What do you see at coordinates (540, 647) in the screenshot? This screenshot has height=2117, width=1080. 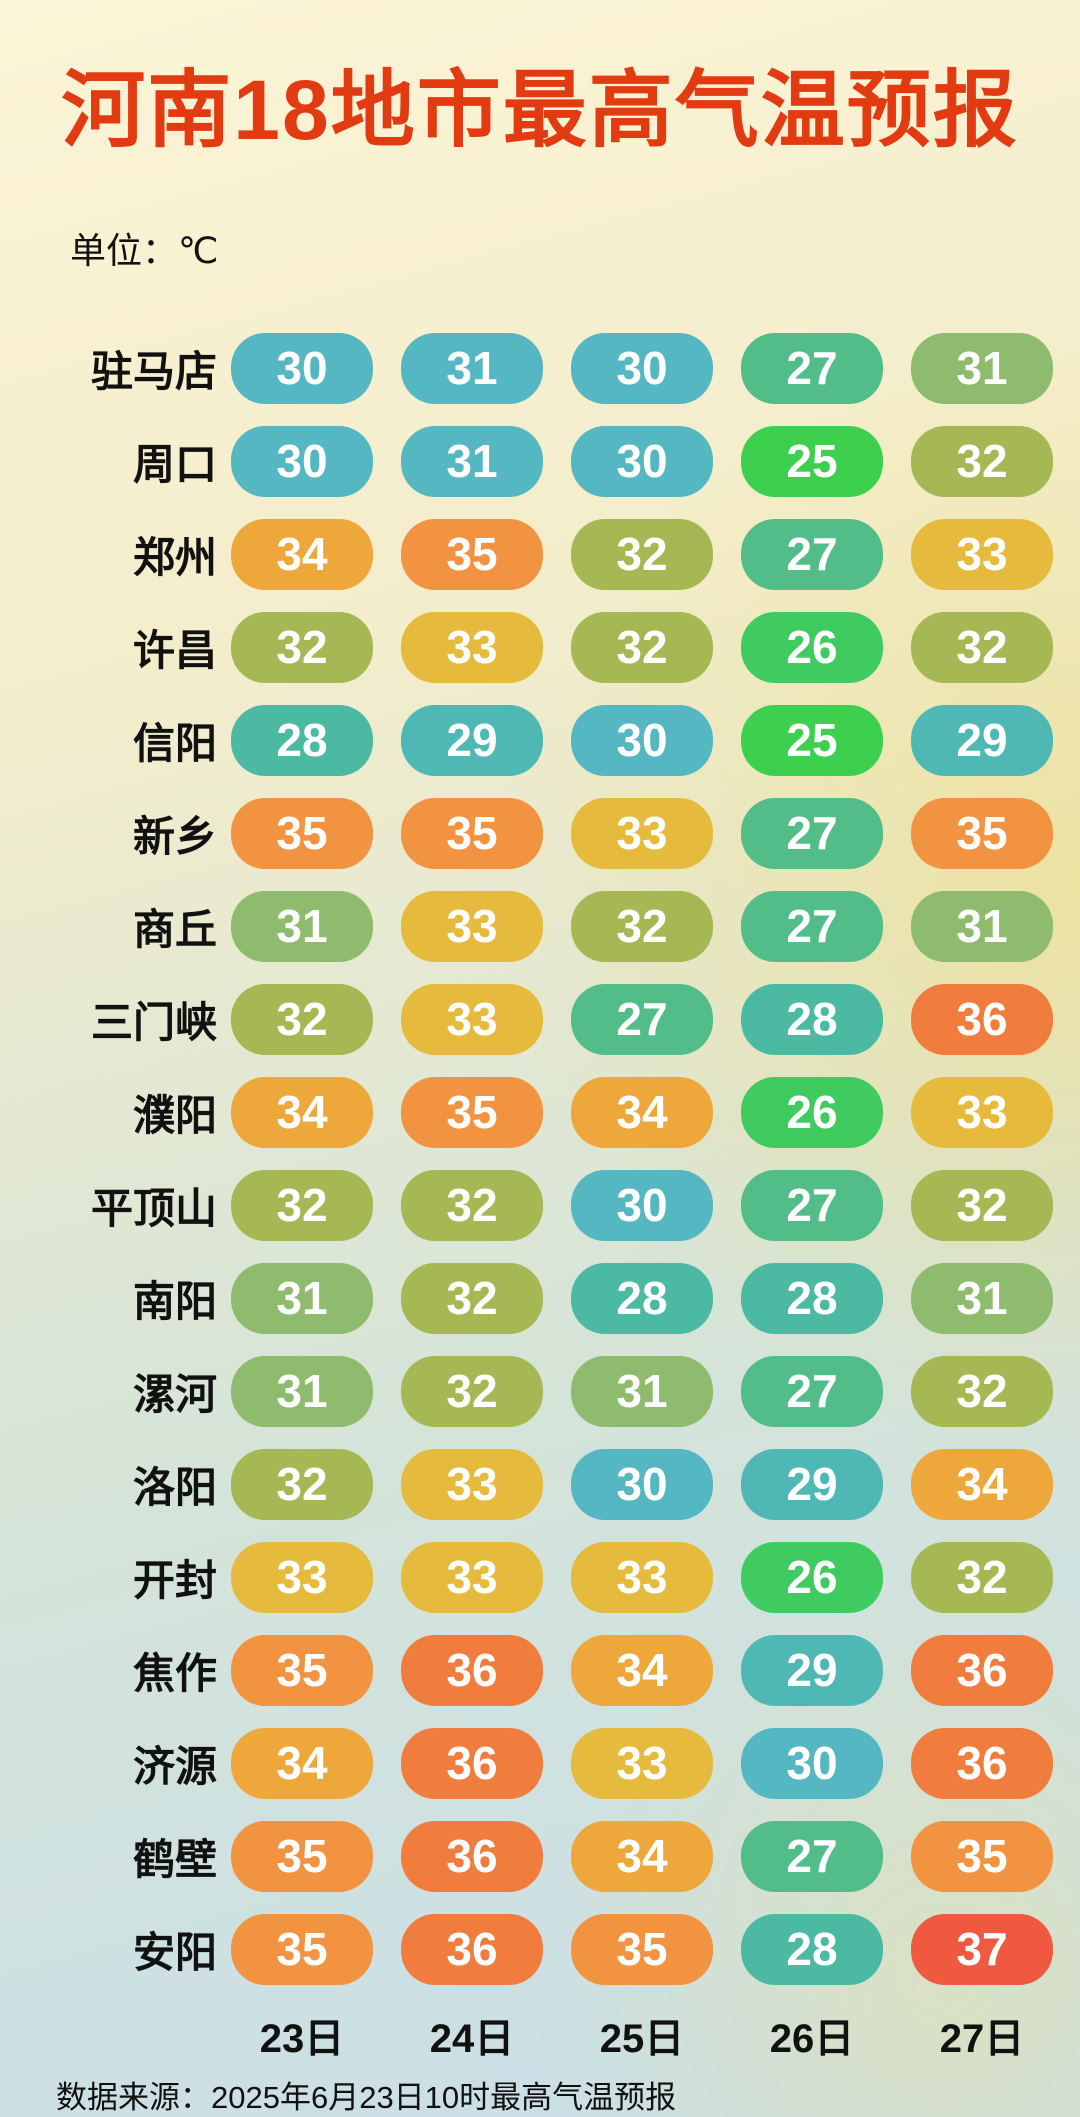 I see `table-row: 许昌 32 33 32 26 32` at bounding box center [540, 647].